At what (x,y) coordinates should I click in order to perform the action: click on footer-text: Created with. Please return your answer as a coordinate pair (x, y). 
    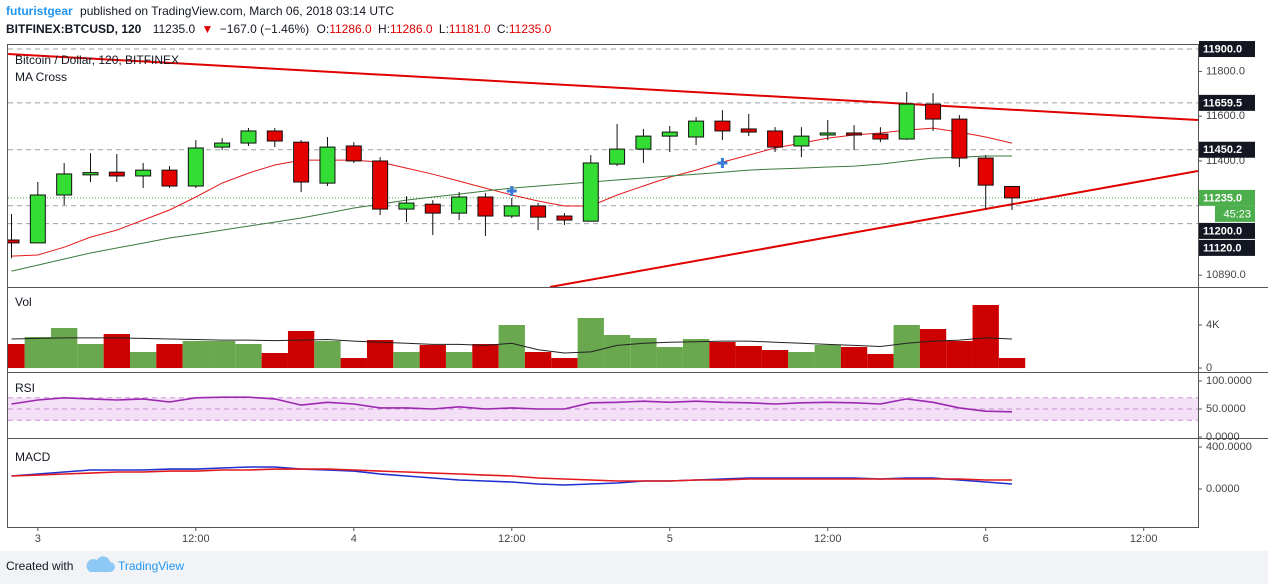
    Looking at the image, I should click on (39, 566).